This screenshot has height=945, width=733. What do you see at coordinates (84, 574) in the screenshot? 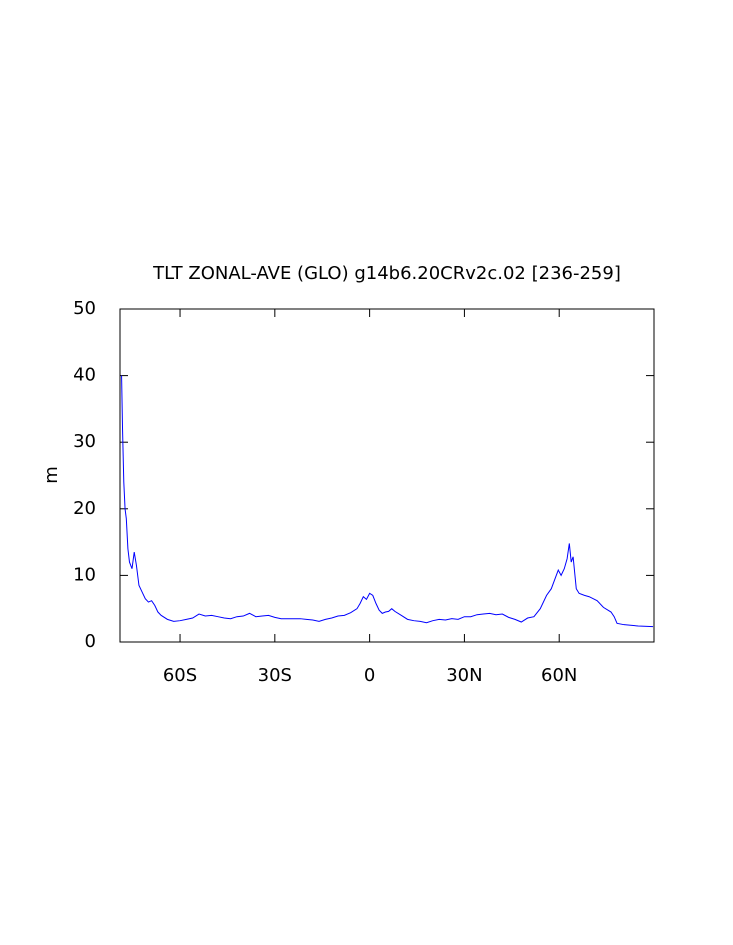
I see `y-tick-label: 10` at bounding box center [84, 574].